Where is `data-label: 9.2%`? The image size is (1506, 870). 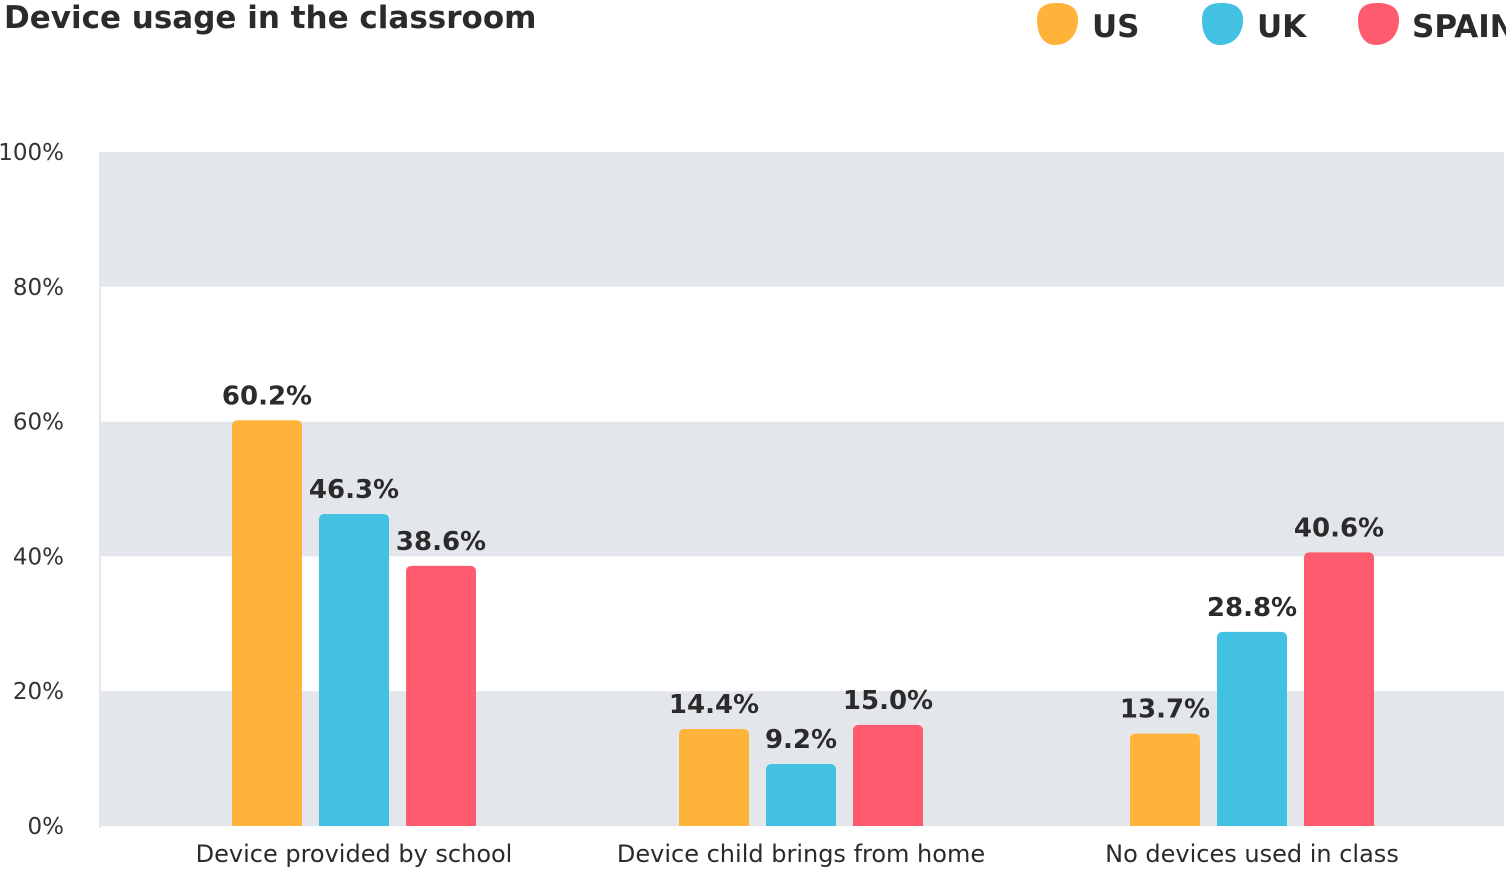 data-label: 9.2% is located at coordinates (801, 740).